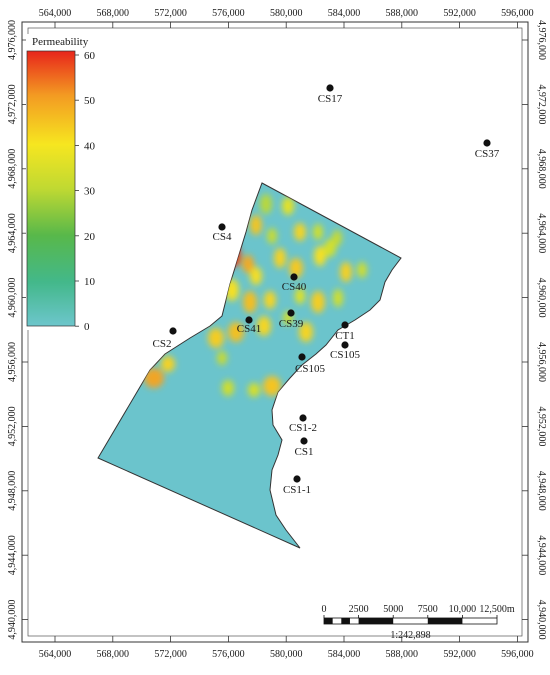 Image resolution: width=550 pixels, height=675 pixels. I want to click on legend-tick-label: 40, so click(90, 146).